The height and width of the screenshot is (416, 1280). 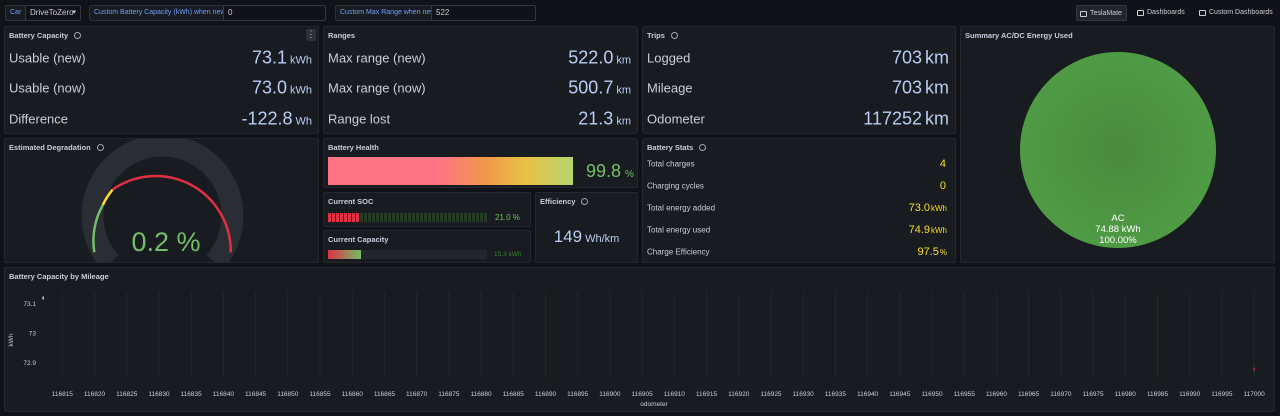 I want to click on x-tick-label: 116995, so click(x=1222, y=394).